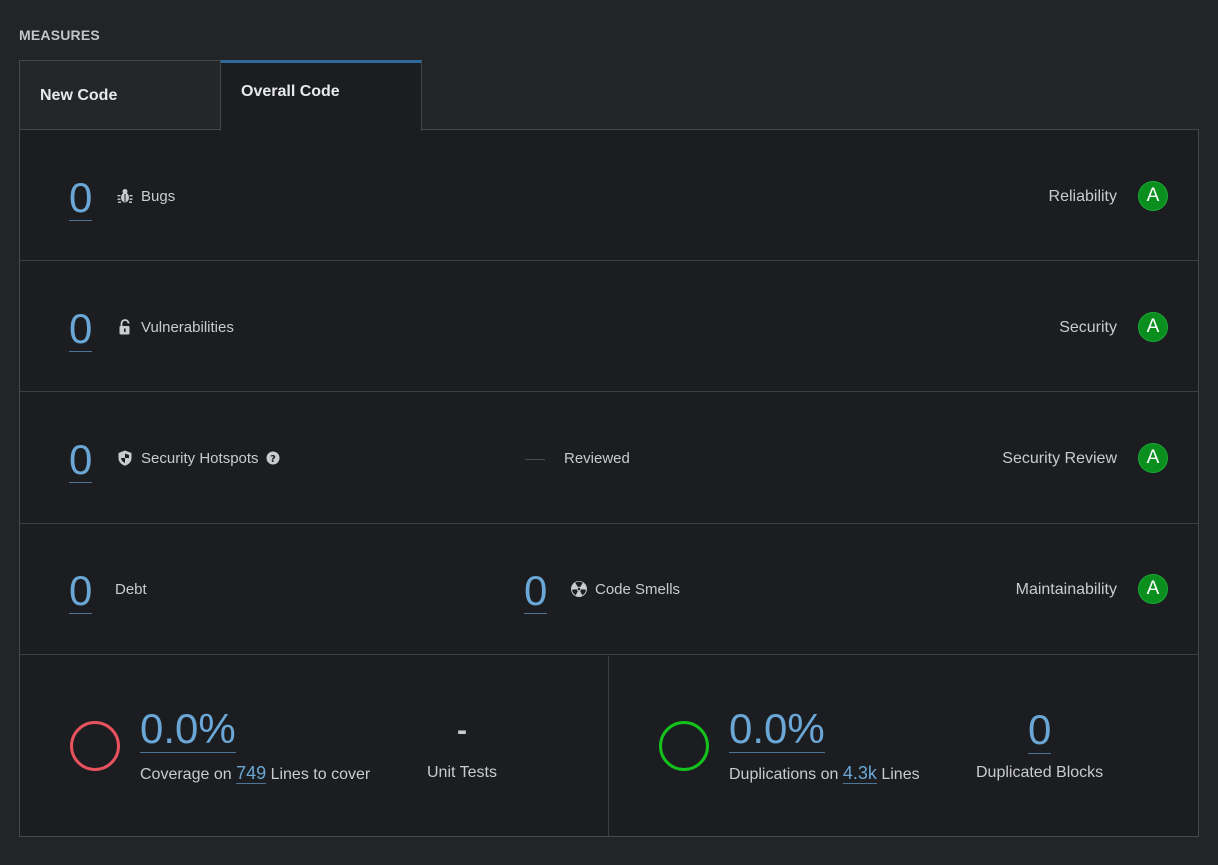  I want to click on duplications-lines-link: 4.3k, so click(859, 773).